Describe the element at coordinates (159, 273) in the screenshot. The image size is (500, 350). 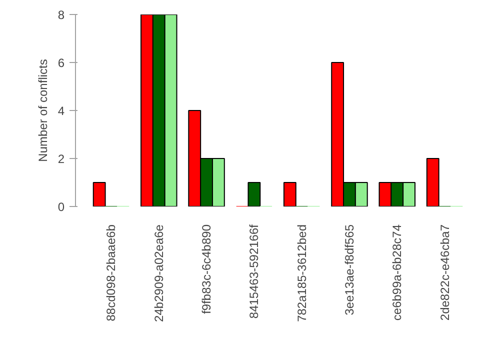
I see `x-tick-label: 24b2909-a02ea6e` at that location.